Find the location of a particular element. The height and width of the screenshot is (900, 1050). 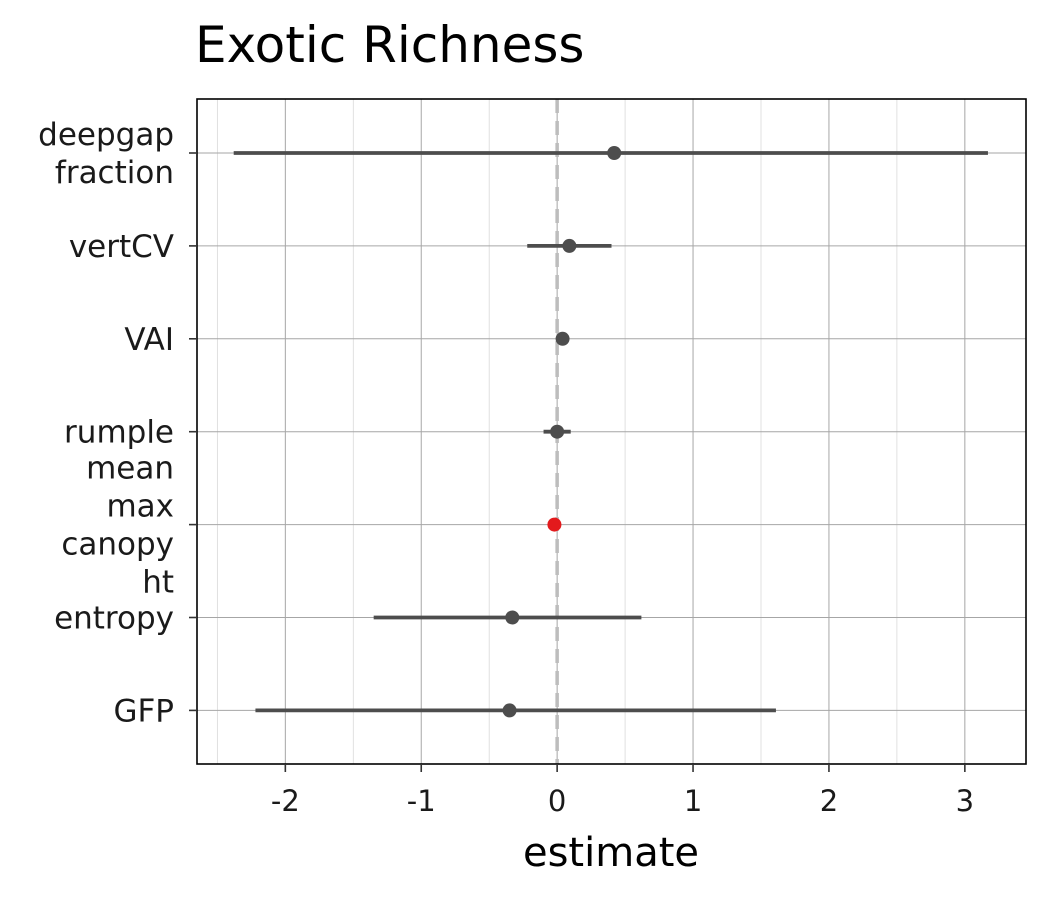

y-tick-label-line: canopy is located at coordinates (117, 545).